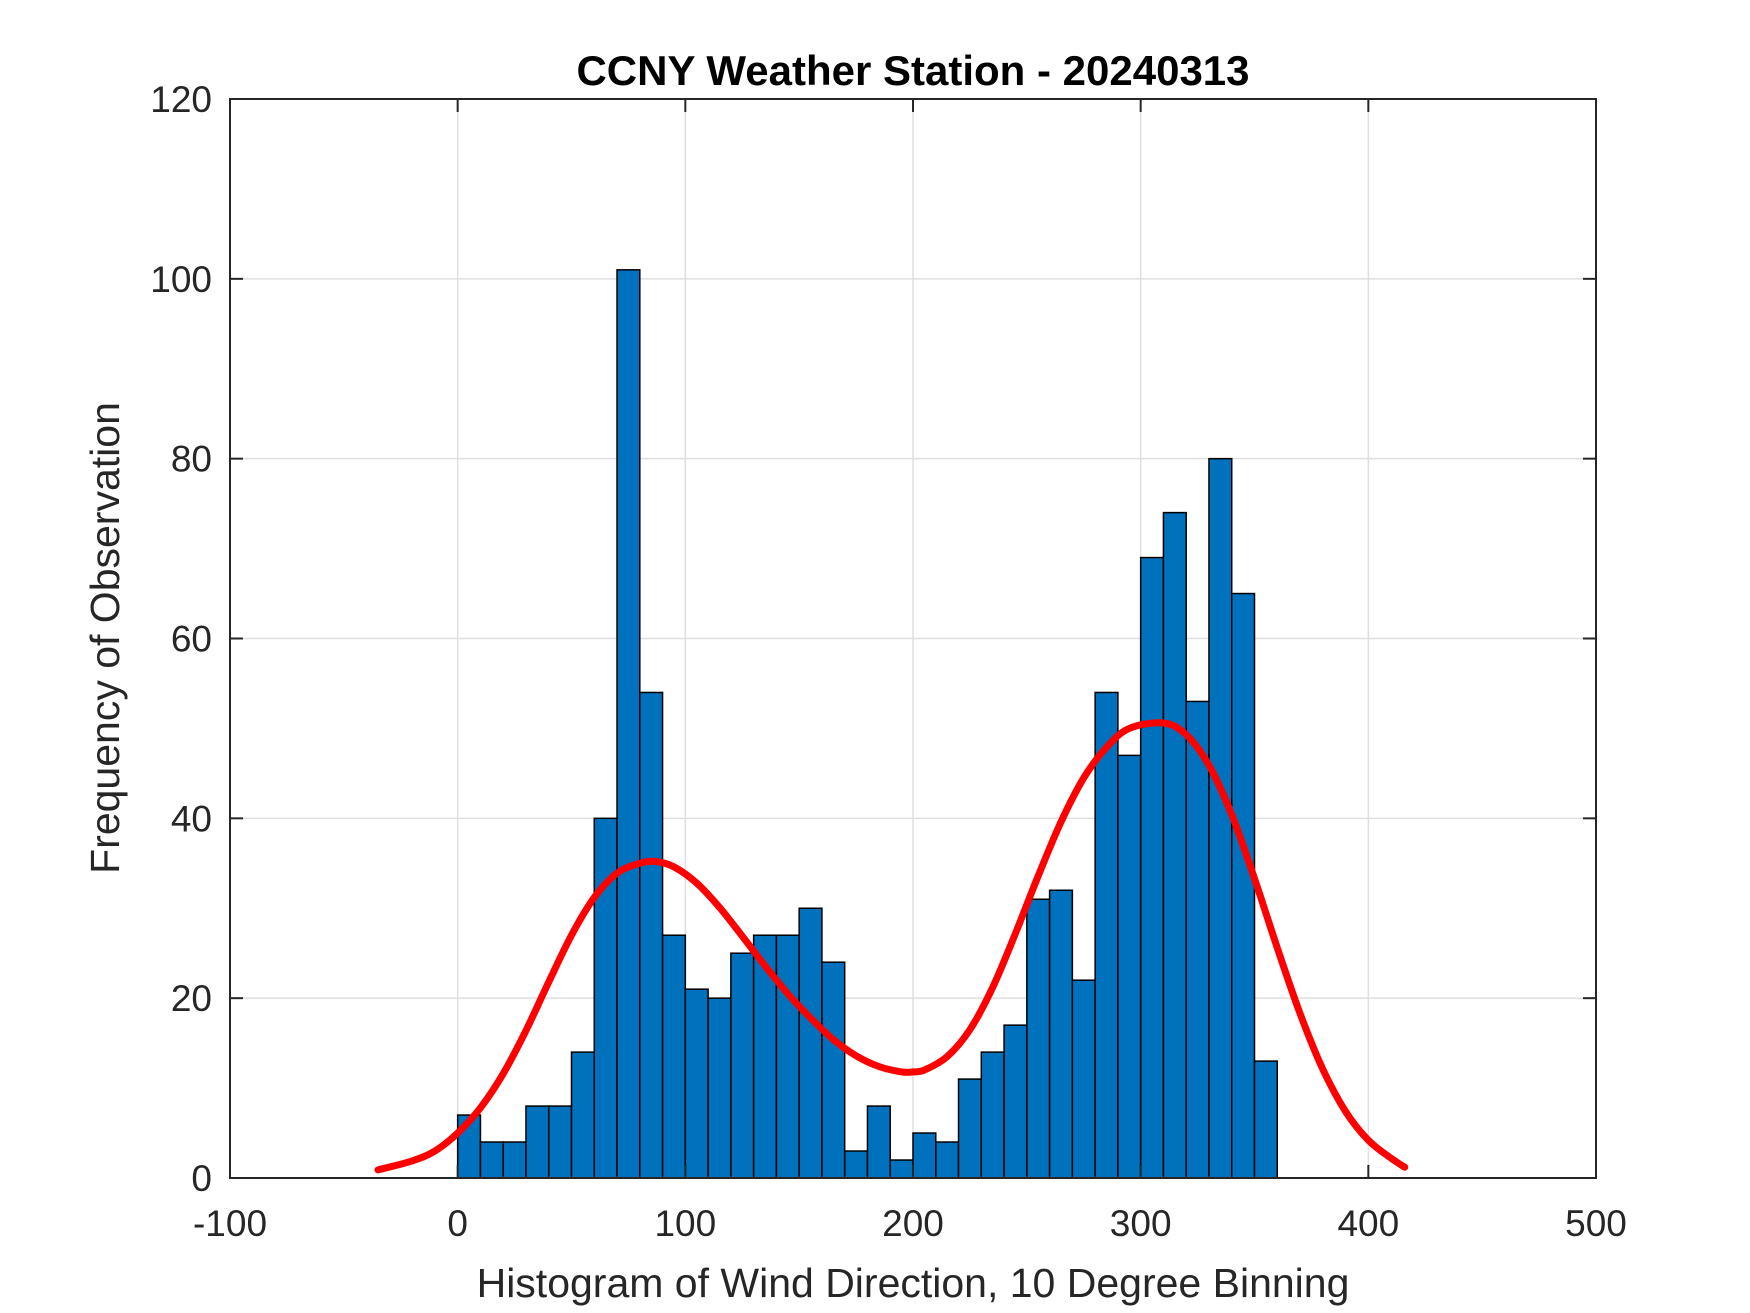 This screenshot has height=1313, width=1750. I want to click on y-tick-label: 100, so click(181, 279).